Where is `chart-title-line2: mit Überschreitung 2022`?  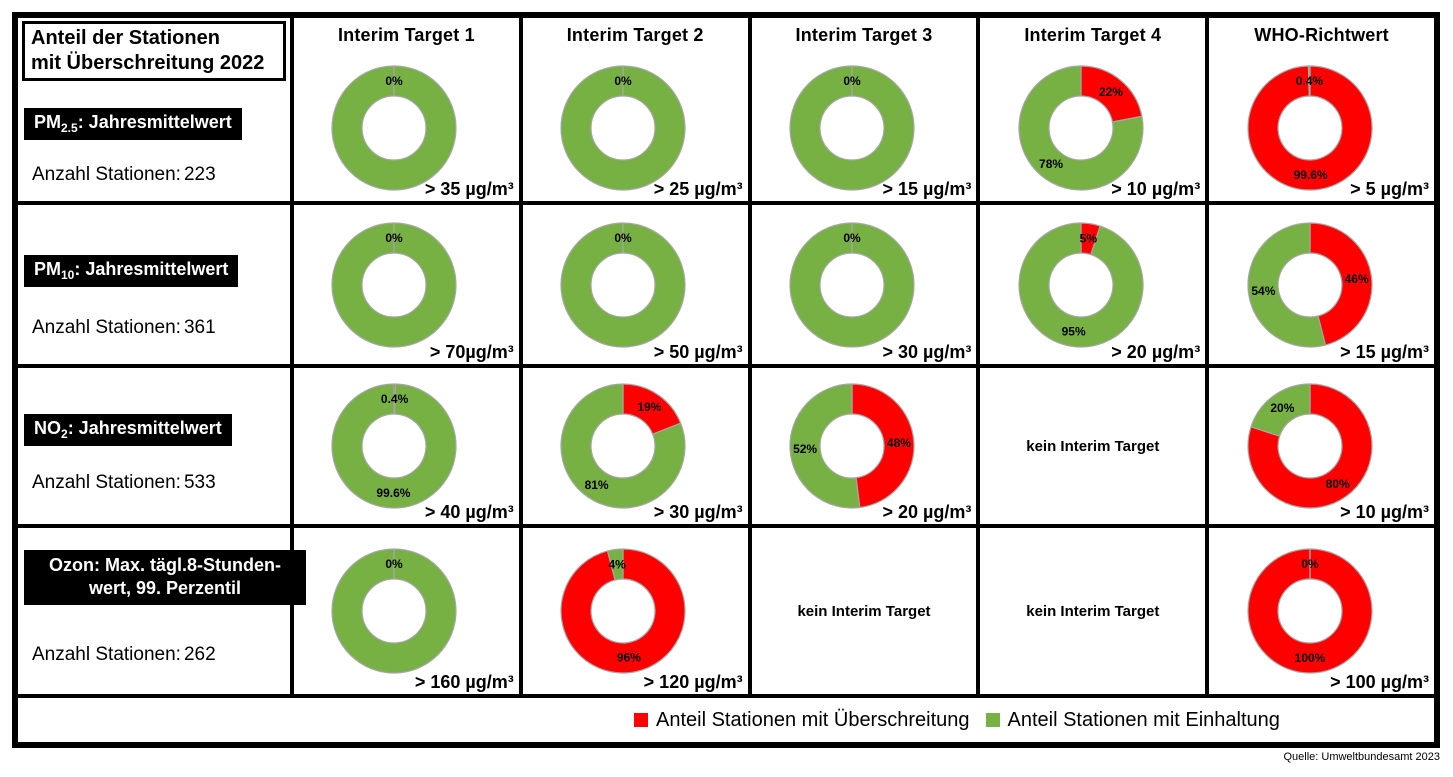
chart-title-line2: mit Überschreitung 2022 is located at coordinates (148, 62).